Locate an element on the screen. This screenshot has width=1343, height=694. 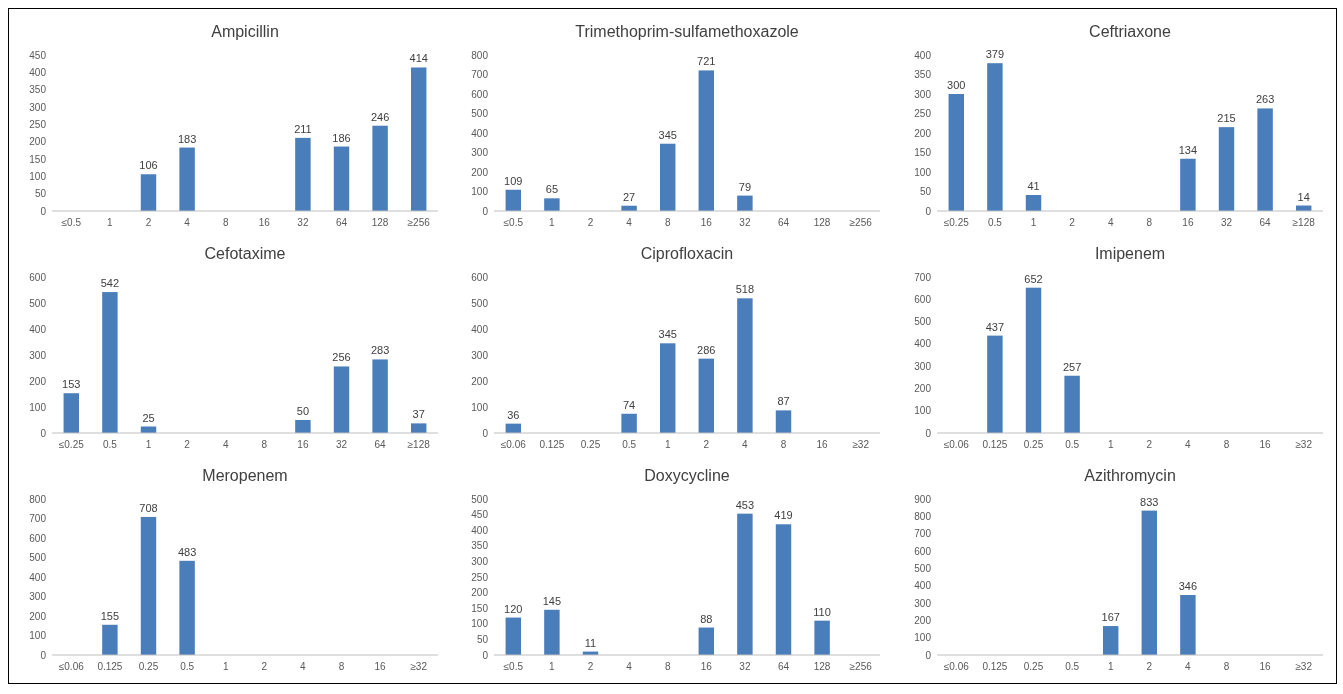
y-tick-label: 800 is located at coordinates (38, 499).